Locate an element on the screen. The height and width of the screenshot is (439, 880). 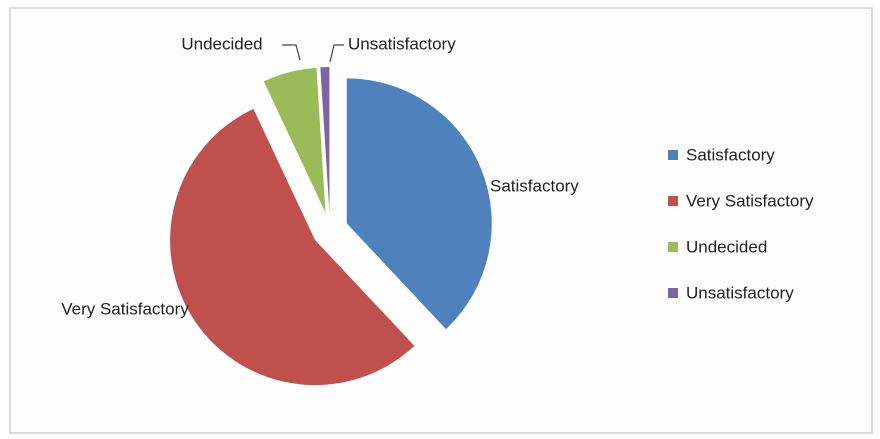
data-label: Very Satisfactory is located at coordinates (125, 308).